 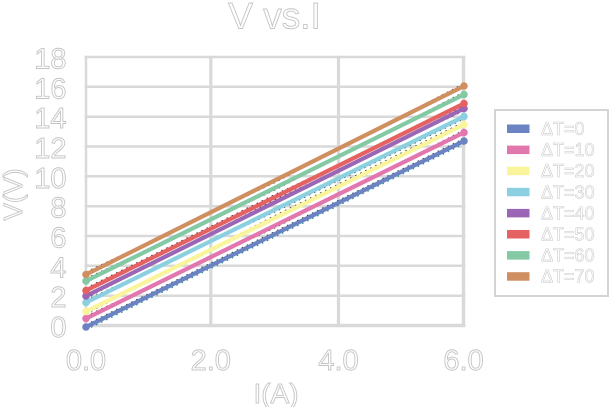 I want to click on svg-text: ΔT=0, so click(x=563, y=129).